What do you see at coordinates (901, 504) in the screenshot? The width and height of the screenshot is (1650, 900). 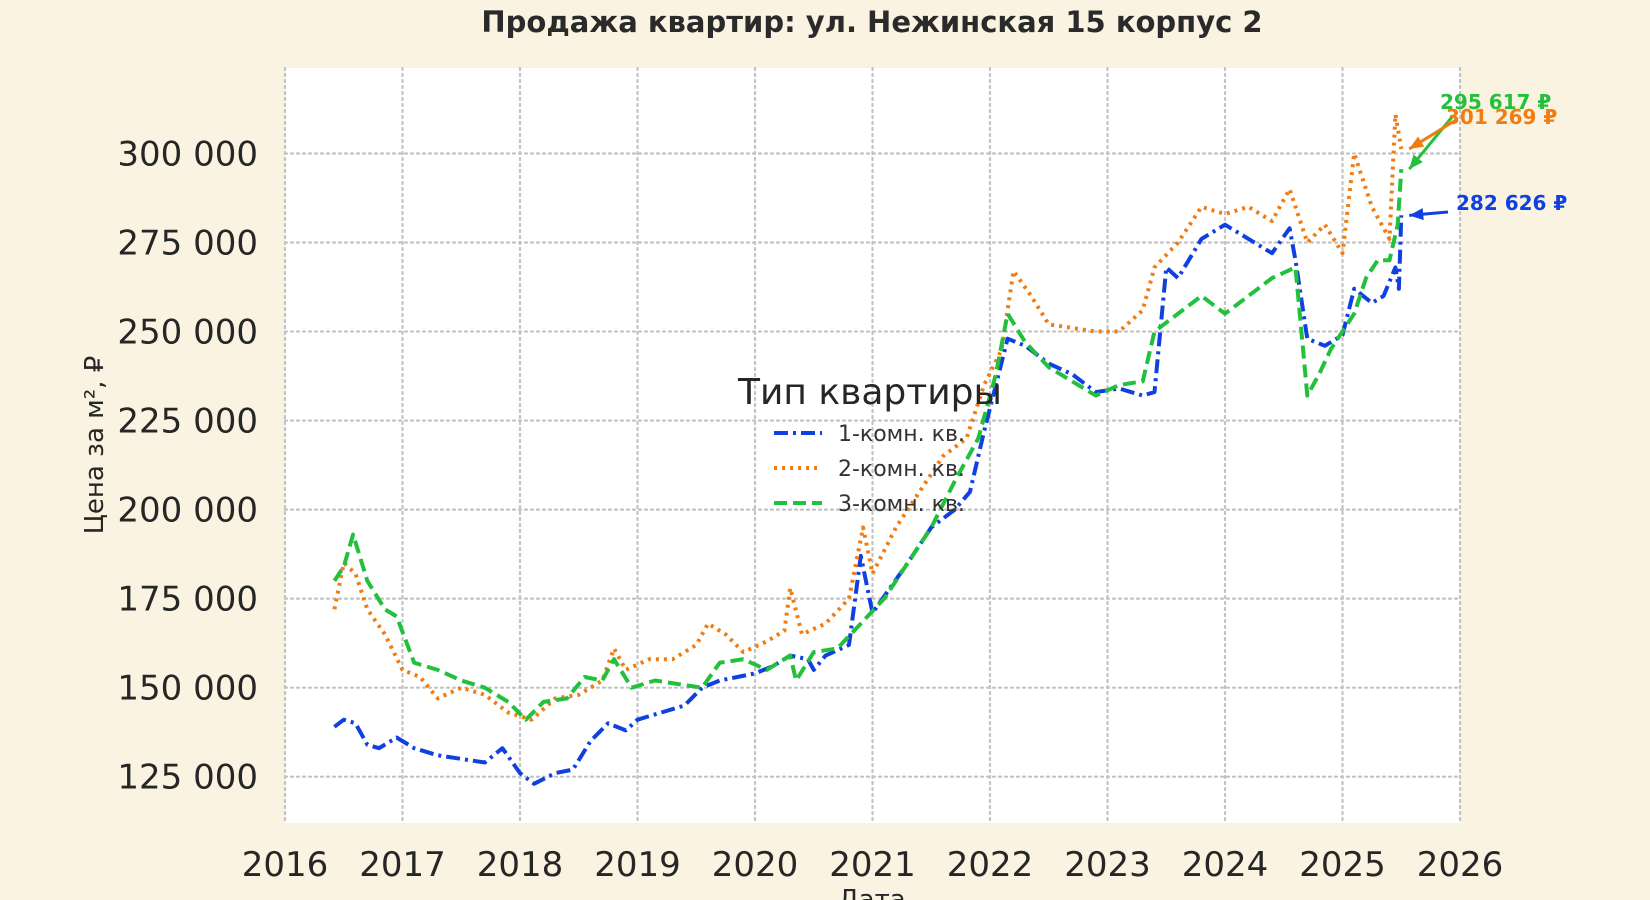 I see `legend-entry-3: 3-комн. кв.` at bounding box center [901, 504].